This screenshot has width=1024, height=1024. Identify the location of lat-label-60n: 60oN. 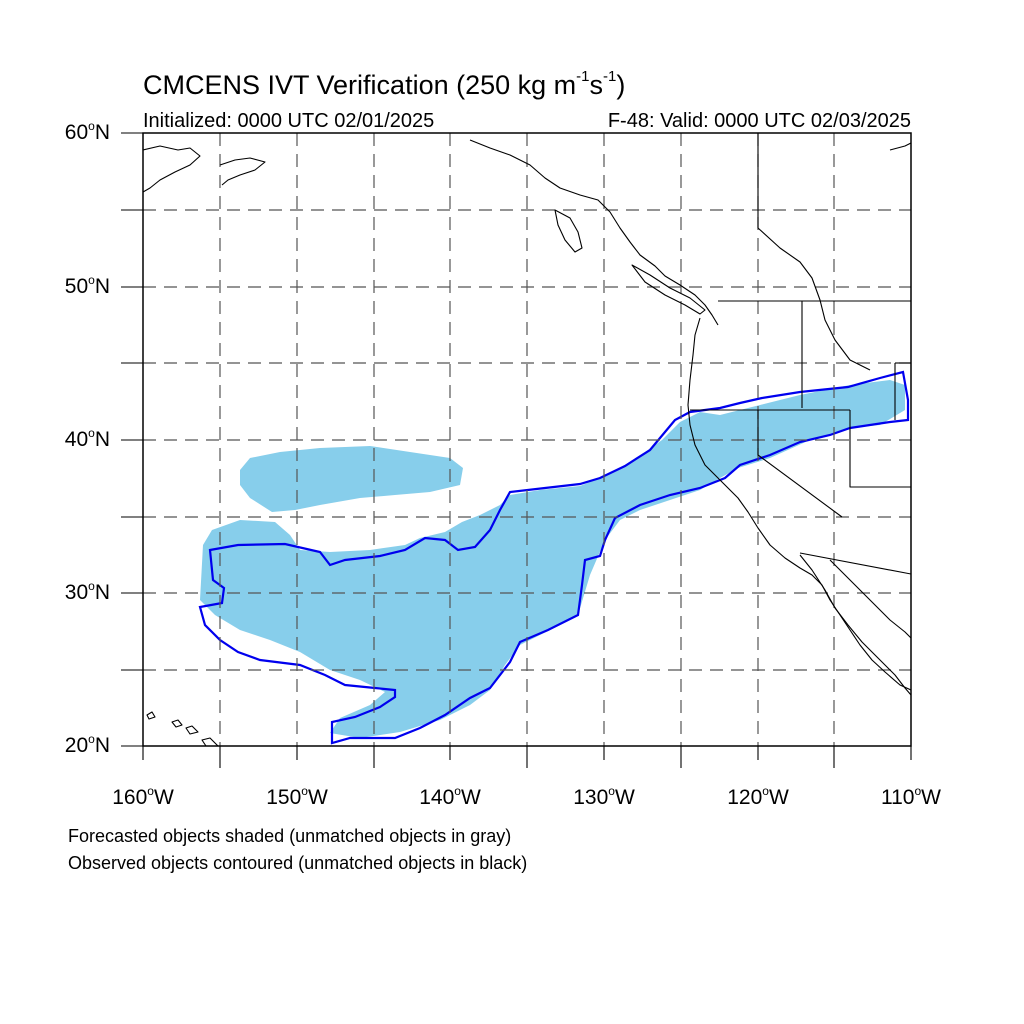
(87, 131).